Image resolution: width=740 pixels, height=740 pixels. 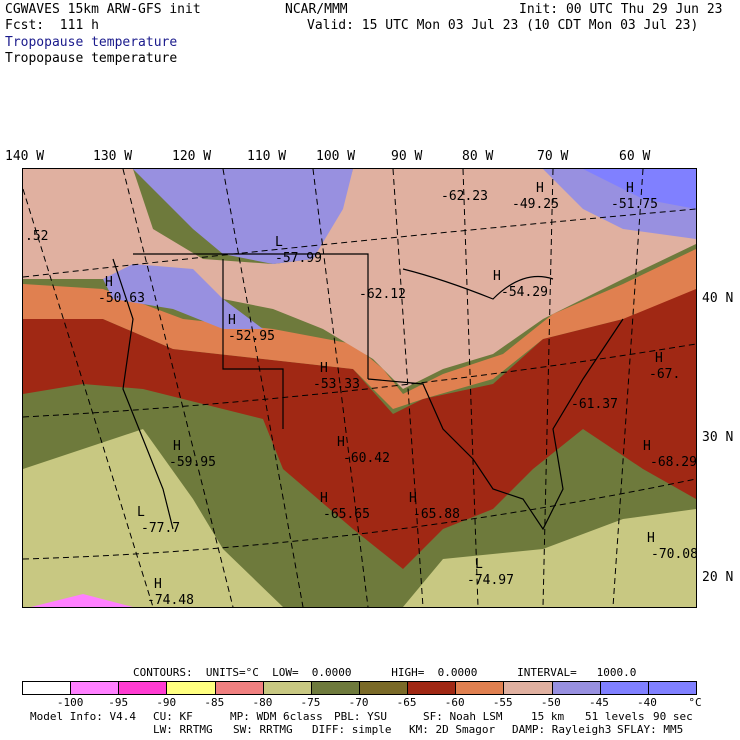 What do you see at coordinates (382, 294) in the screenshot?
I see `center-value: -62.12` at bounding box center [382, 294].